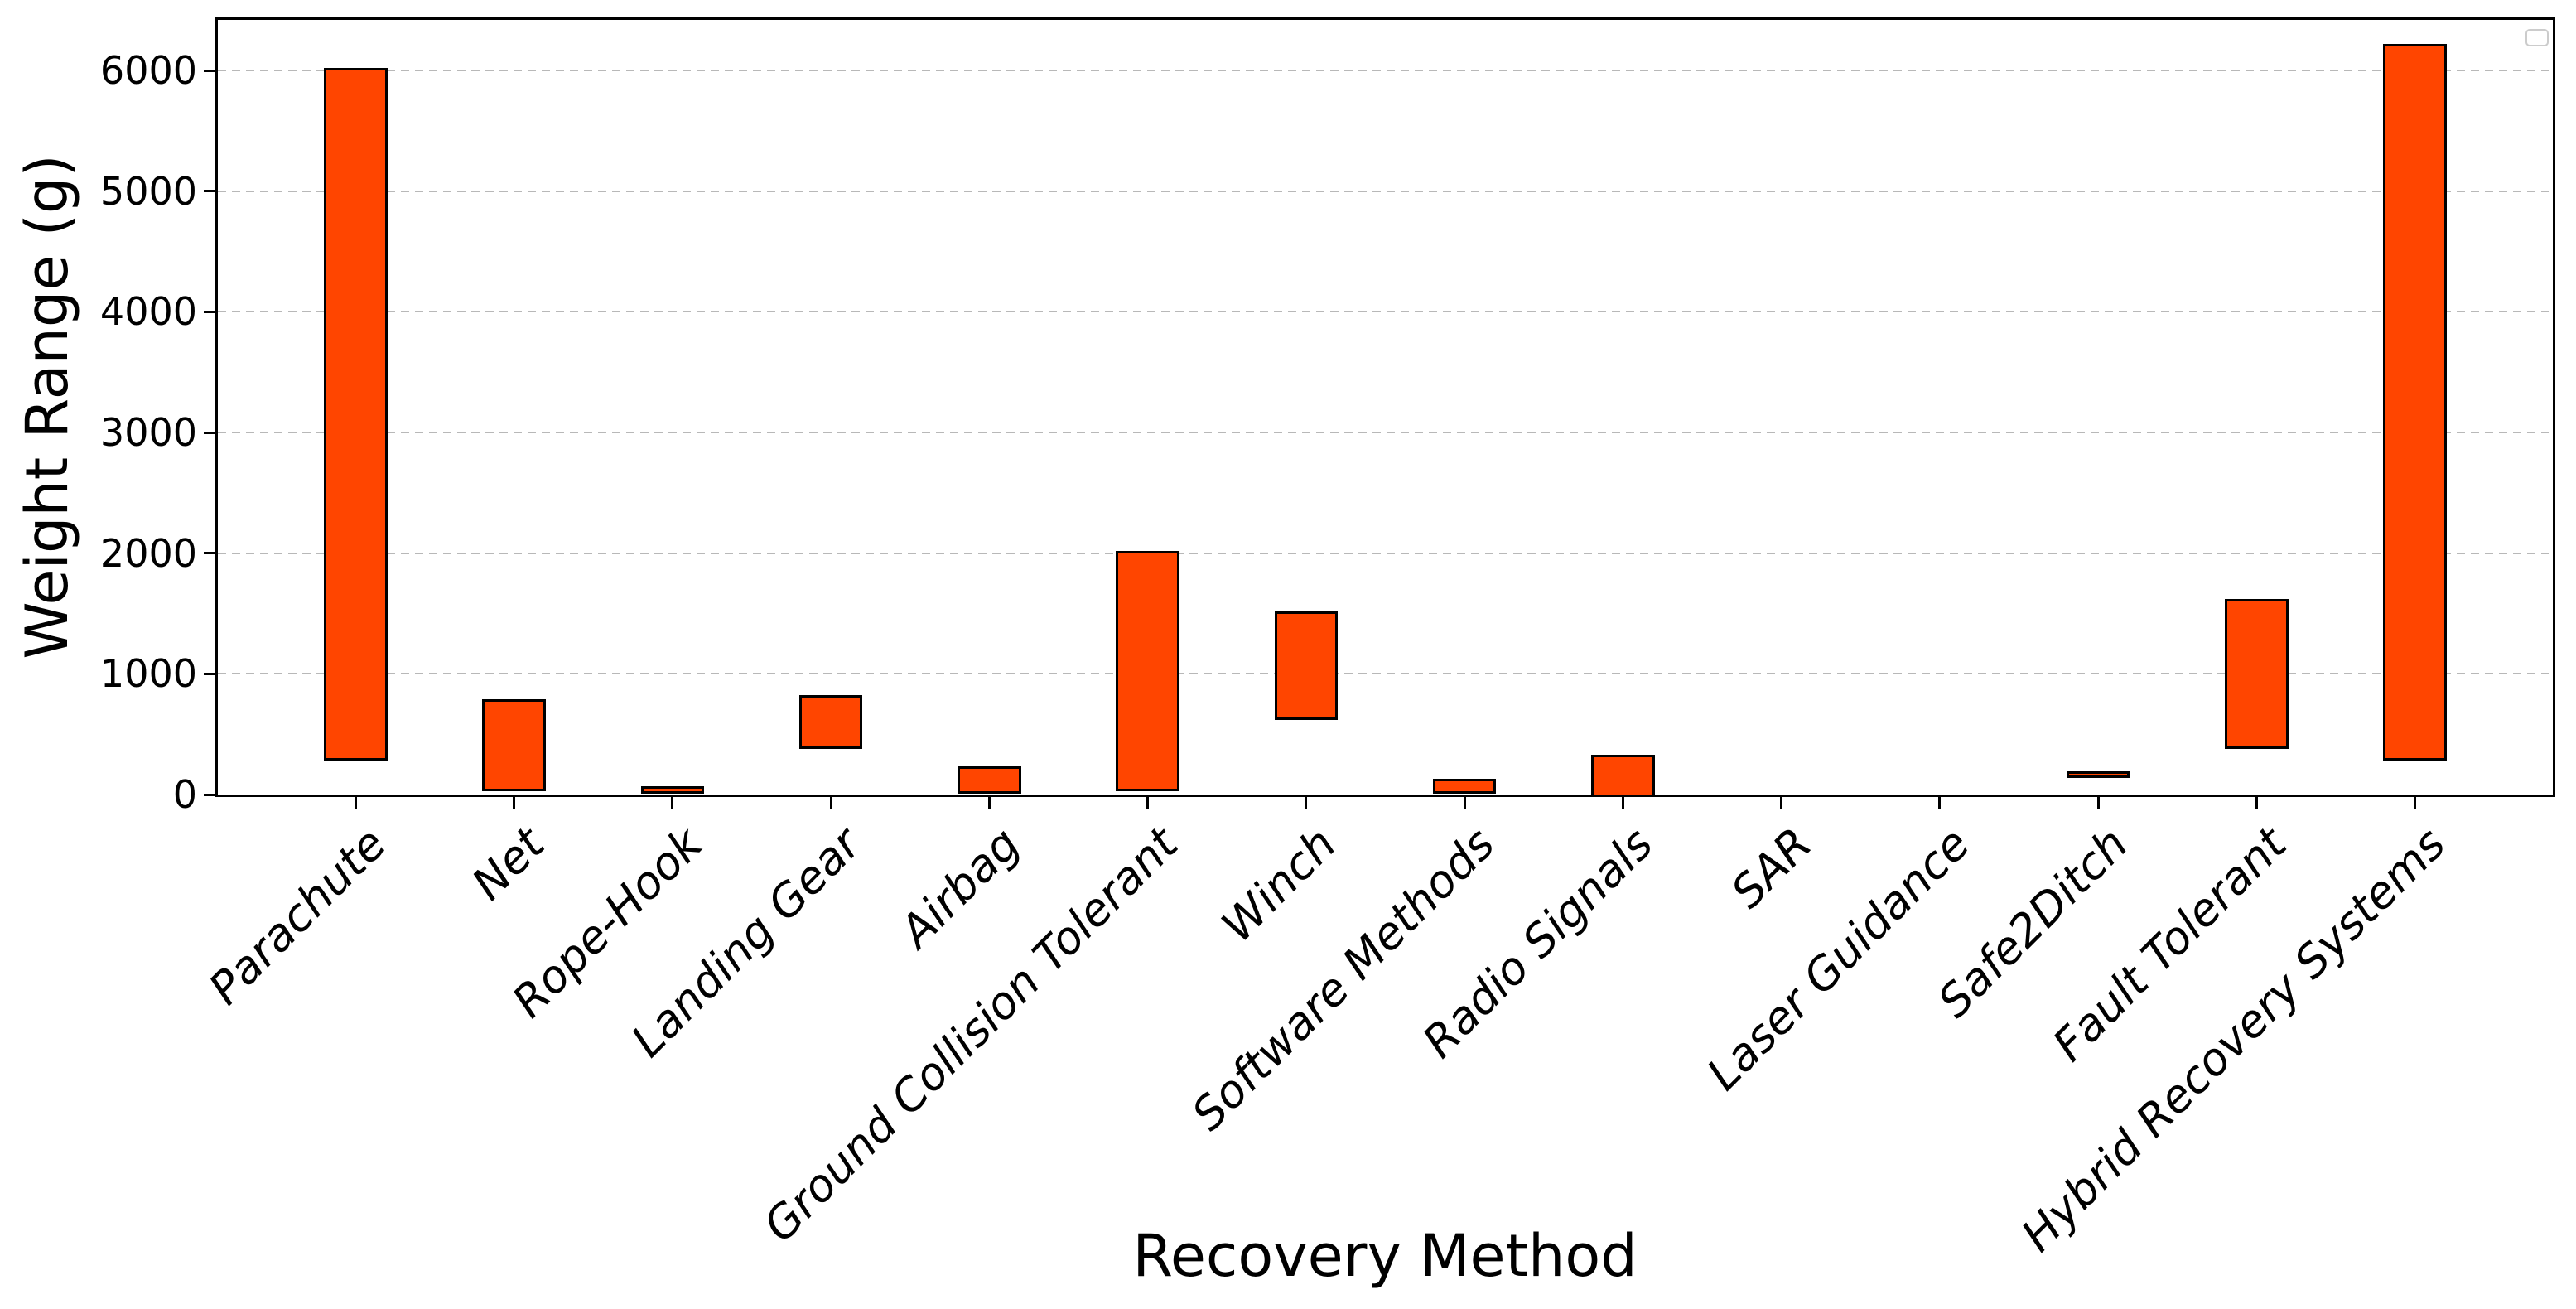  Describe the element at coordinates (959, 887) in the screenshot. I see `x-tick-label-airbag: Airbag` at that location.